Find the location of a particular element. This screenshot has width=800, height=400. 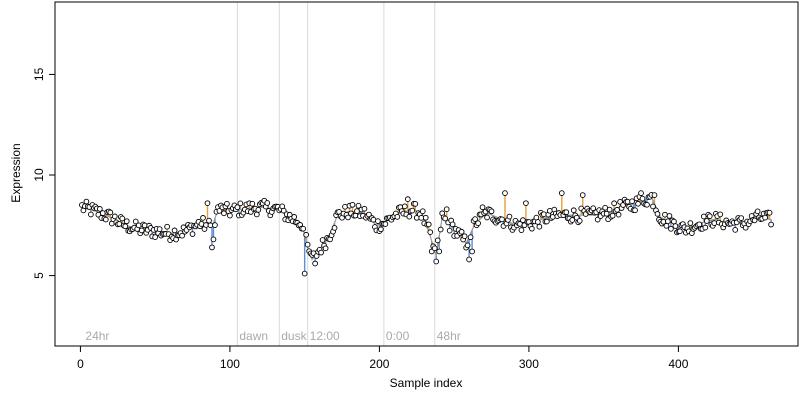

annotation-label: dusk is located at coordinates (294, 336).